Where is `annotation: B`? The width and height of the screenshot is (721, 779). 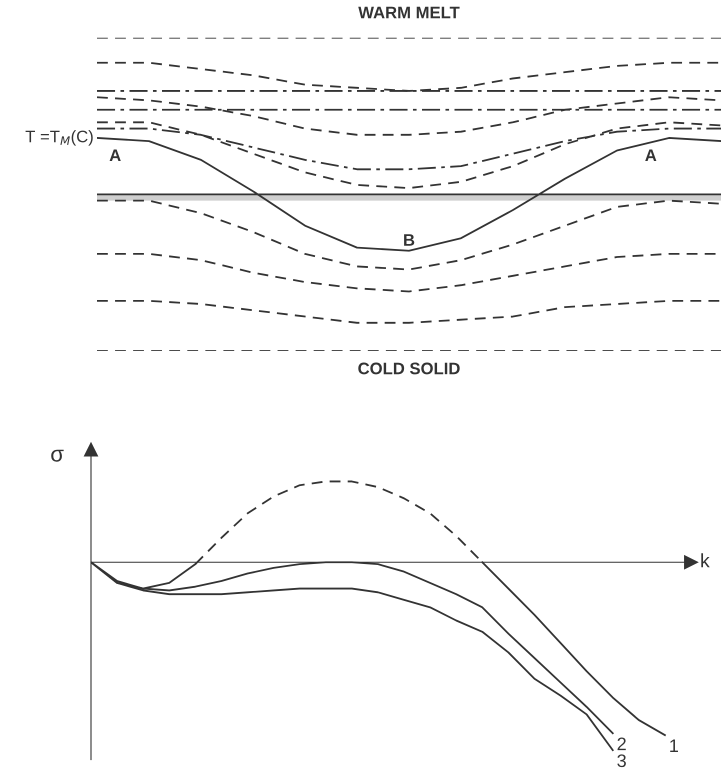
annotation: B is located at coordinates (409, 240).